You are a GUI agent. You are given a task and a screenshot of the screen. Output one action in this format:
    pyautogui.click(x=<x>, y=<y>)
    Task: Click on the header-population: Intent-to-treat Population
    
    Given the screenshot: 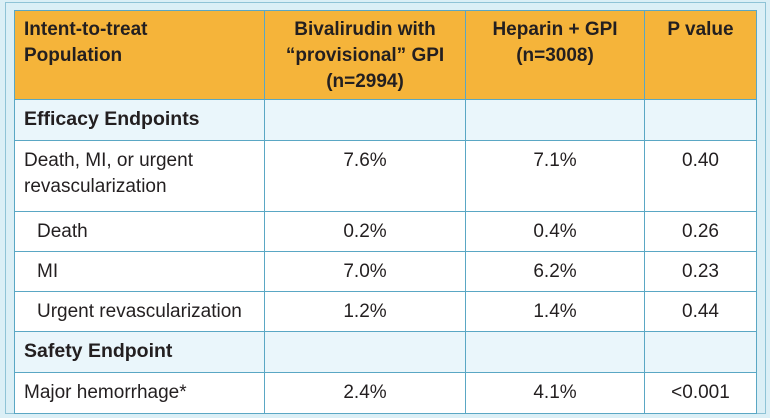 What is the action you would take?
    pyautogui.click(x=139, y=55)
    